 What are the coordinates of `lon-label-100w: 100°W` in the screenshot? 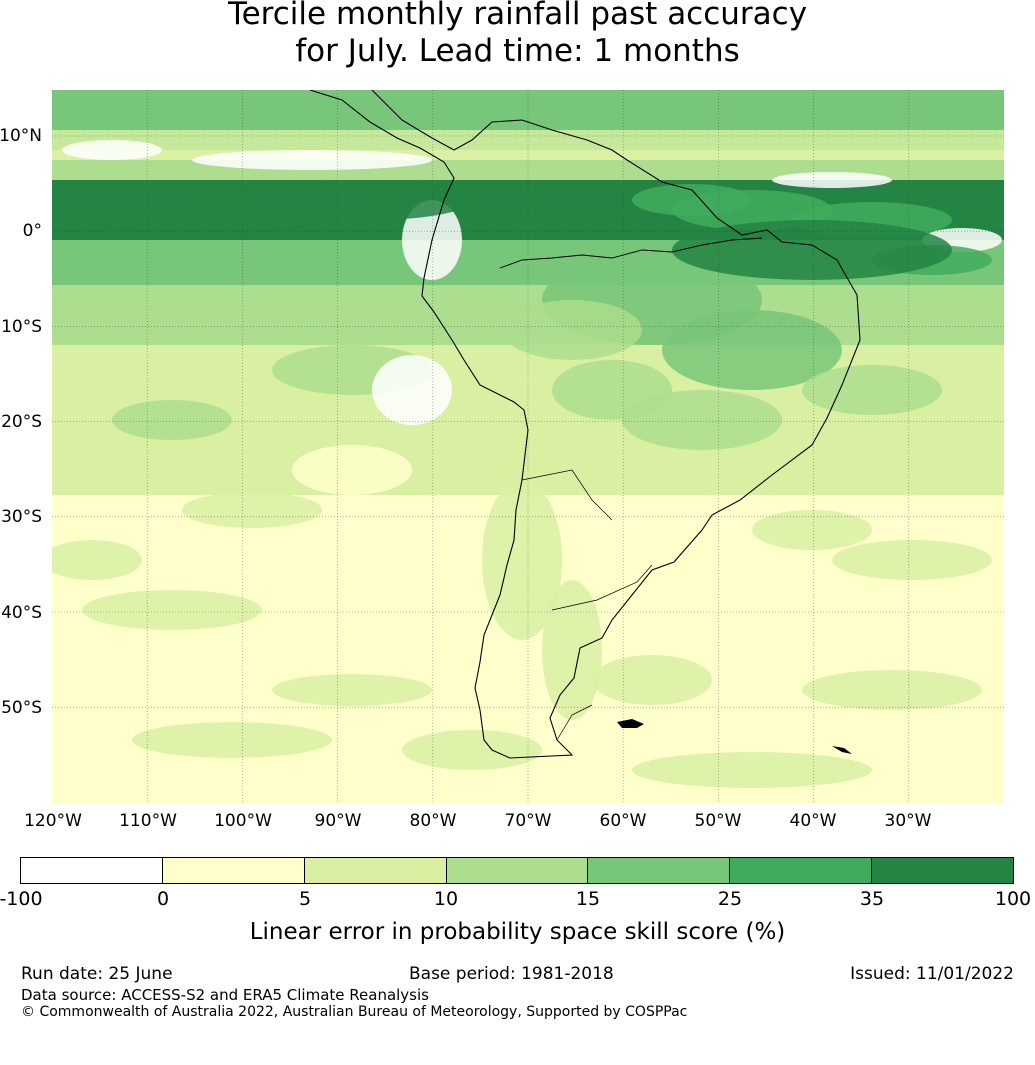 It's located at (243, 821).